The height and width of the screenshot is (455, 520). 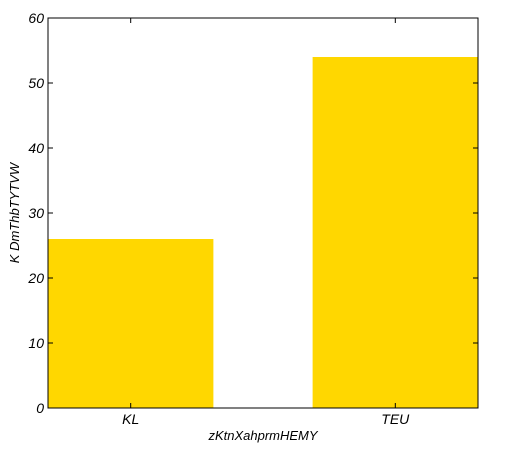 What do you see at coordinates (36, 83) in the screenshot?
I see `y-tick-label: 50` at bounding box center [36, 83].